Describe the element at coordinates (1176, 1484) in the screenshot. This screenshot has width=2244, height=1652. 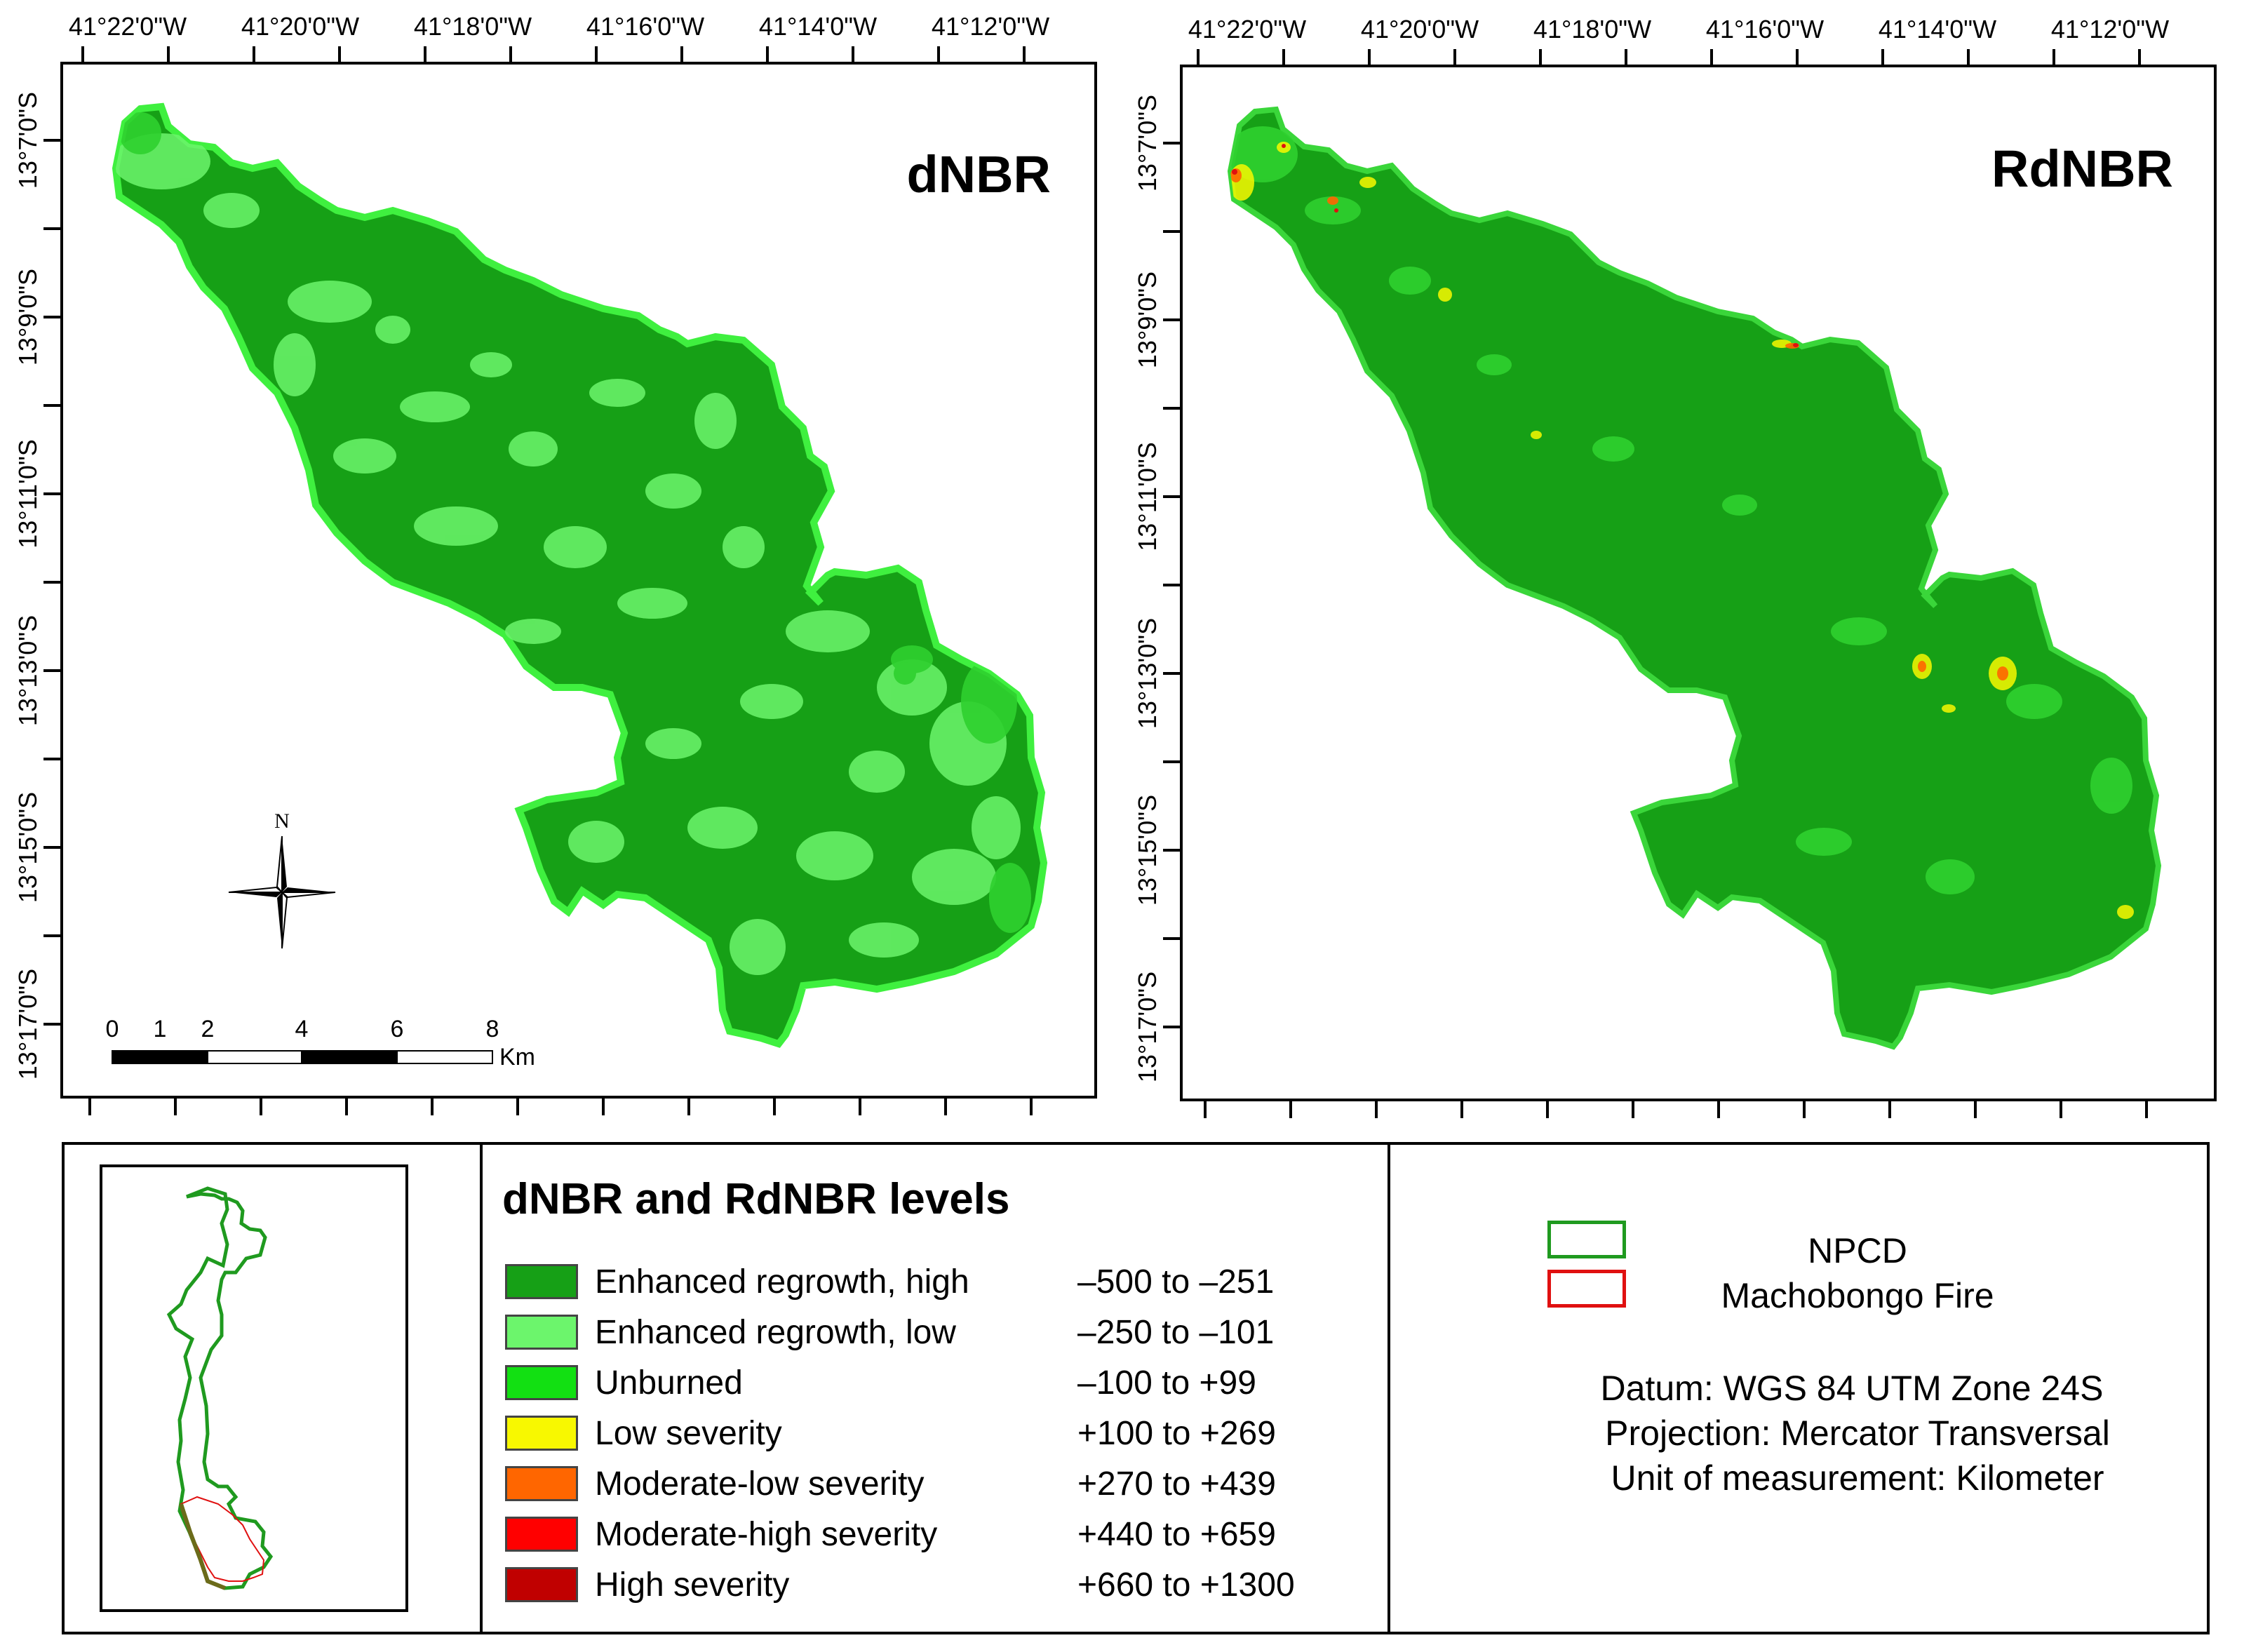
I see `legend-item-range: +270 to +439` at that location.